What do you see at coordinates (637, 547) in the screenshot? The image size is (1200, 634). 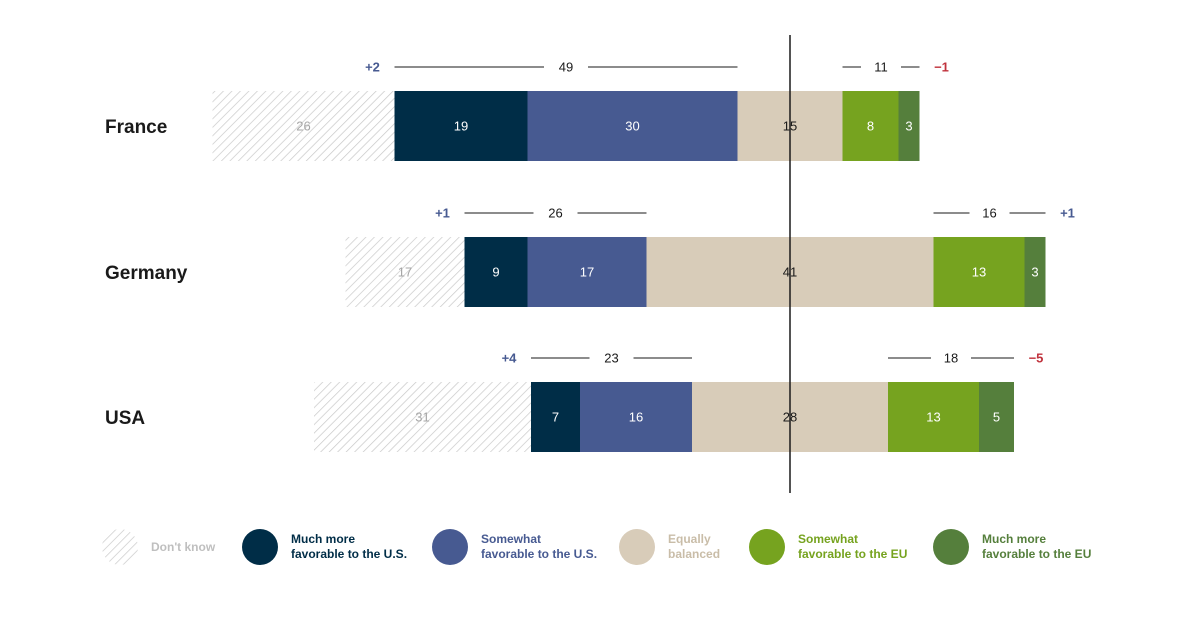 I see `legend-swatch-eq` at bounding box center [637, 547].